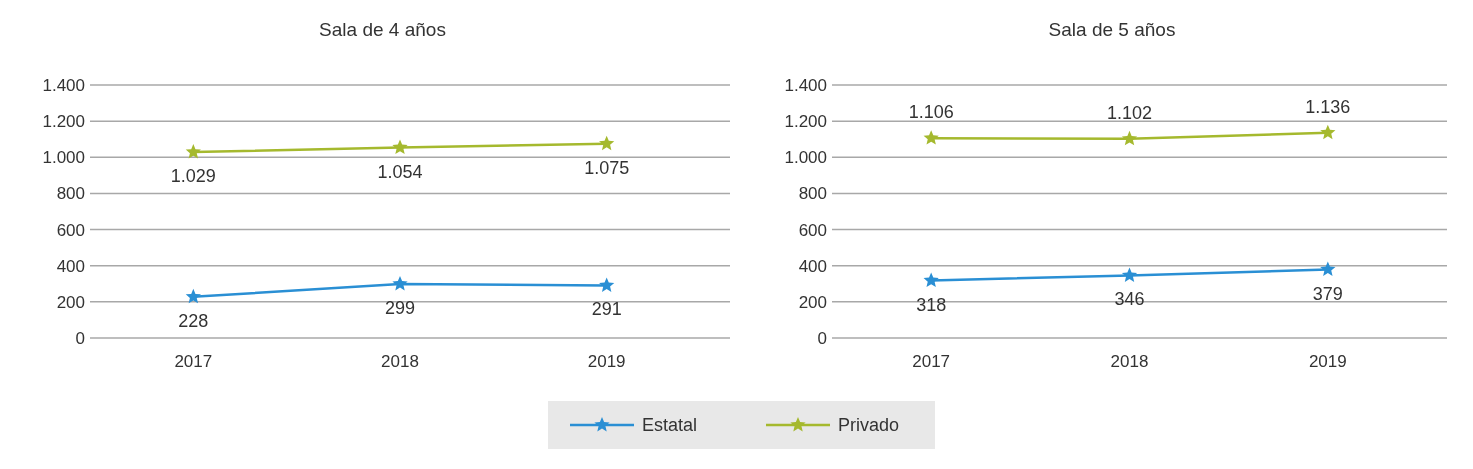 The width and height of the screenshot is (1473, 469). Describe the element at coordinates (931, 304) in the screenshot. I see `data-label: 318` at that location.